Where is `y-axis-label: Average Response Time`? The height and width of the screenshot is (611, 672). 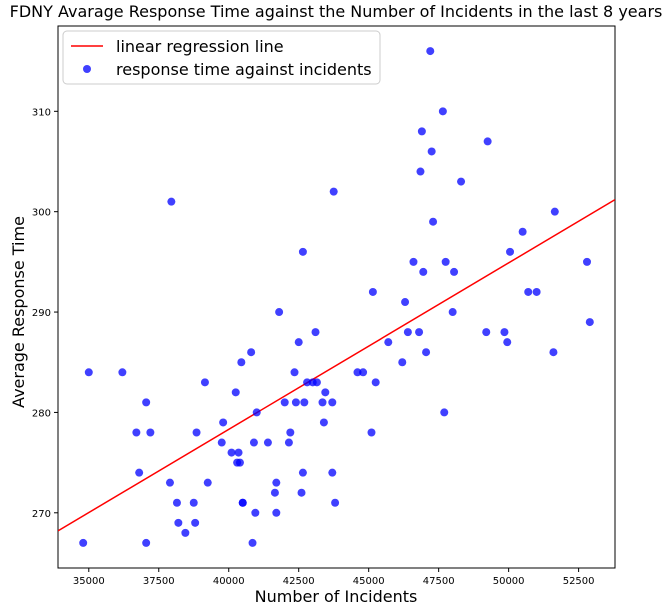 y-axis-label: Average Response Time is located at coordinates (18, 312).